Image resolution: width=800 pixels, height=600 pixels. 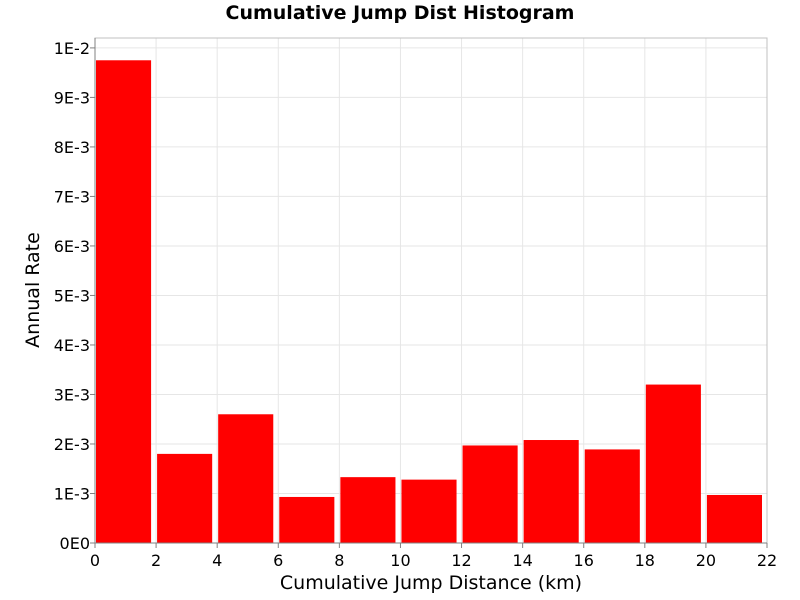 I want to click on x-tick-label: 16, so click(x=584, y=560).